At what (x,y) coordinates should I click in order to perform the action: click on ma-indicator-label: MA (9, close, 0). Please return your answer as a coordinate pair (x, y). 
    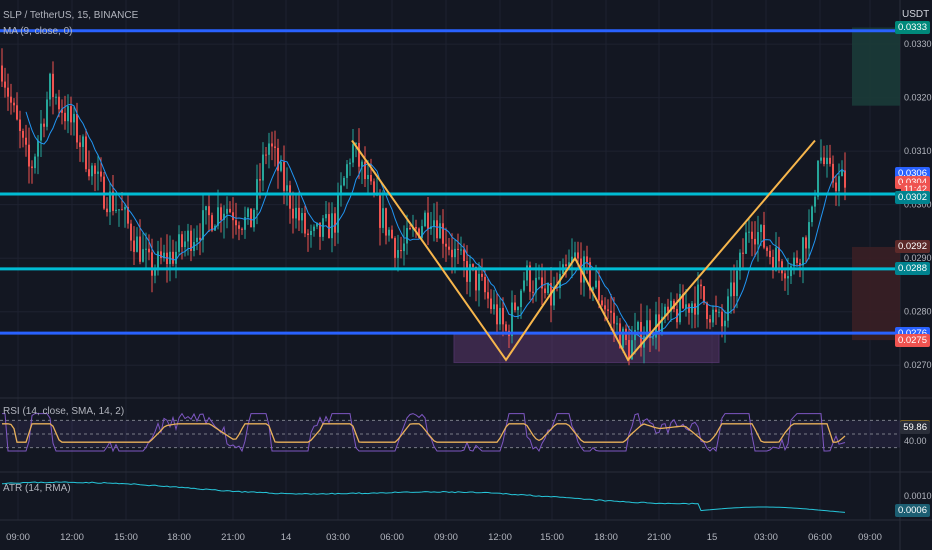
    Looking at the image, I should click on (38, 31).